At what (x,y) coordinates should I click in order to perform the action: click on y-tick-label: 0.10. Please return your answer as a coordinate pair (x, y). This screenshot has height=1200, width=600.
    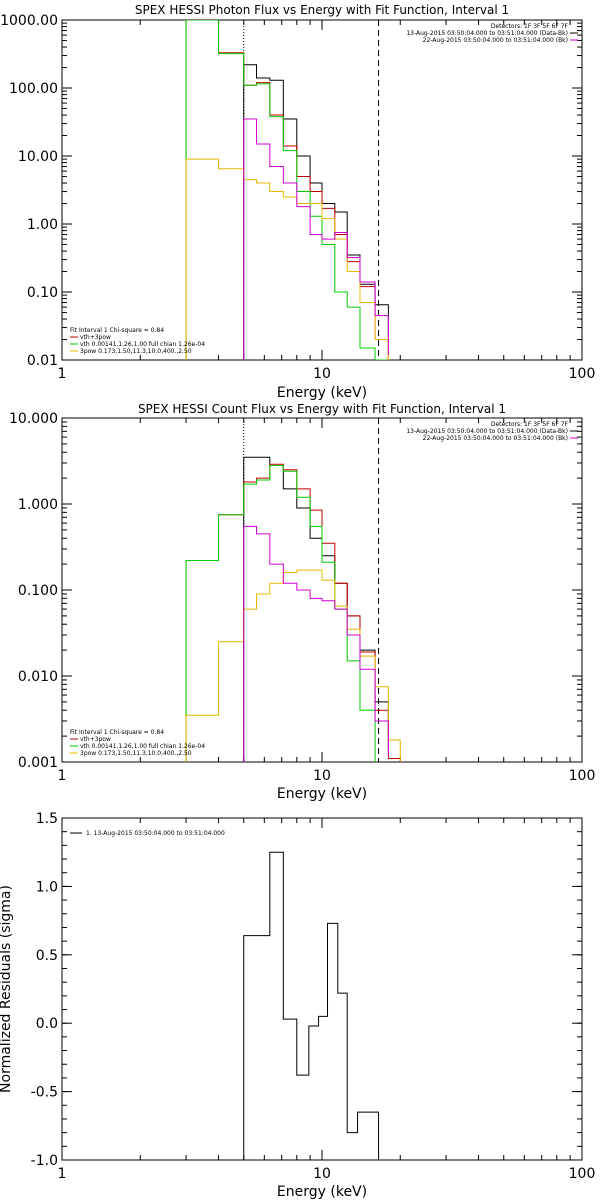
    Looking at the image, I should click on (42, 293).